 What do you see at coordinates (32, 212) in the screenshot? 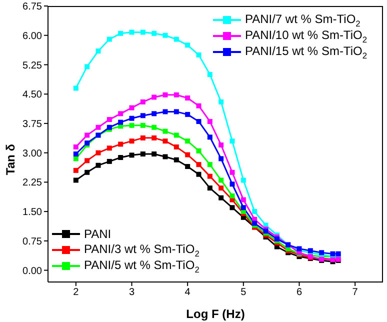
I see `y-tick-label: 1.50` at bounding box center [32, 212].